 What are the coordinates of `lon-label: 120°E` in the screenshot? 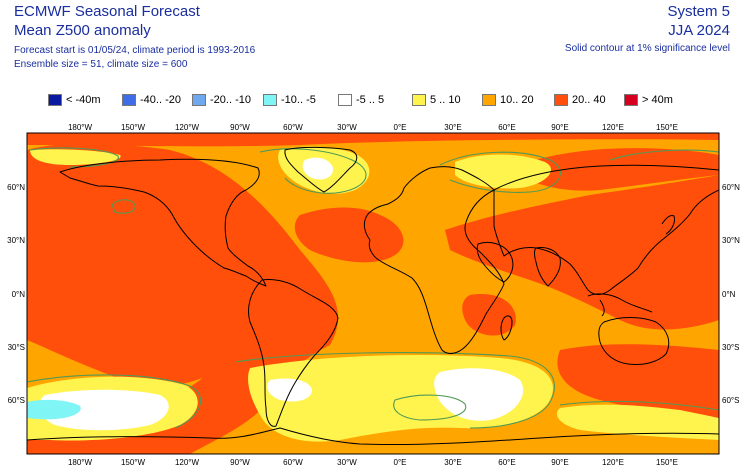 It's located at (613, 462).